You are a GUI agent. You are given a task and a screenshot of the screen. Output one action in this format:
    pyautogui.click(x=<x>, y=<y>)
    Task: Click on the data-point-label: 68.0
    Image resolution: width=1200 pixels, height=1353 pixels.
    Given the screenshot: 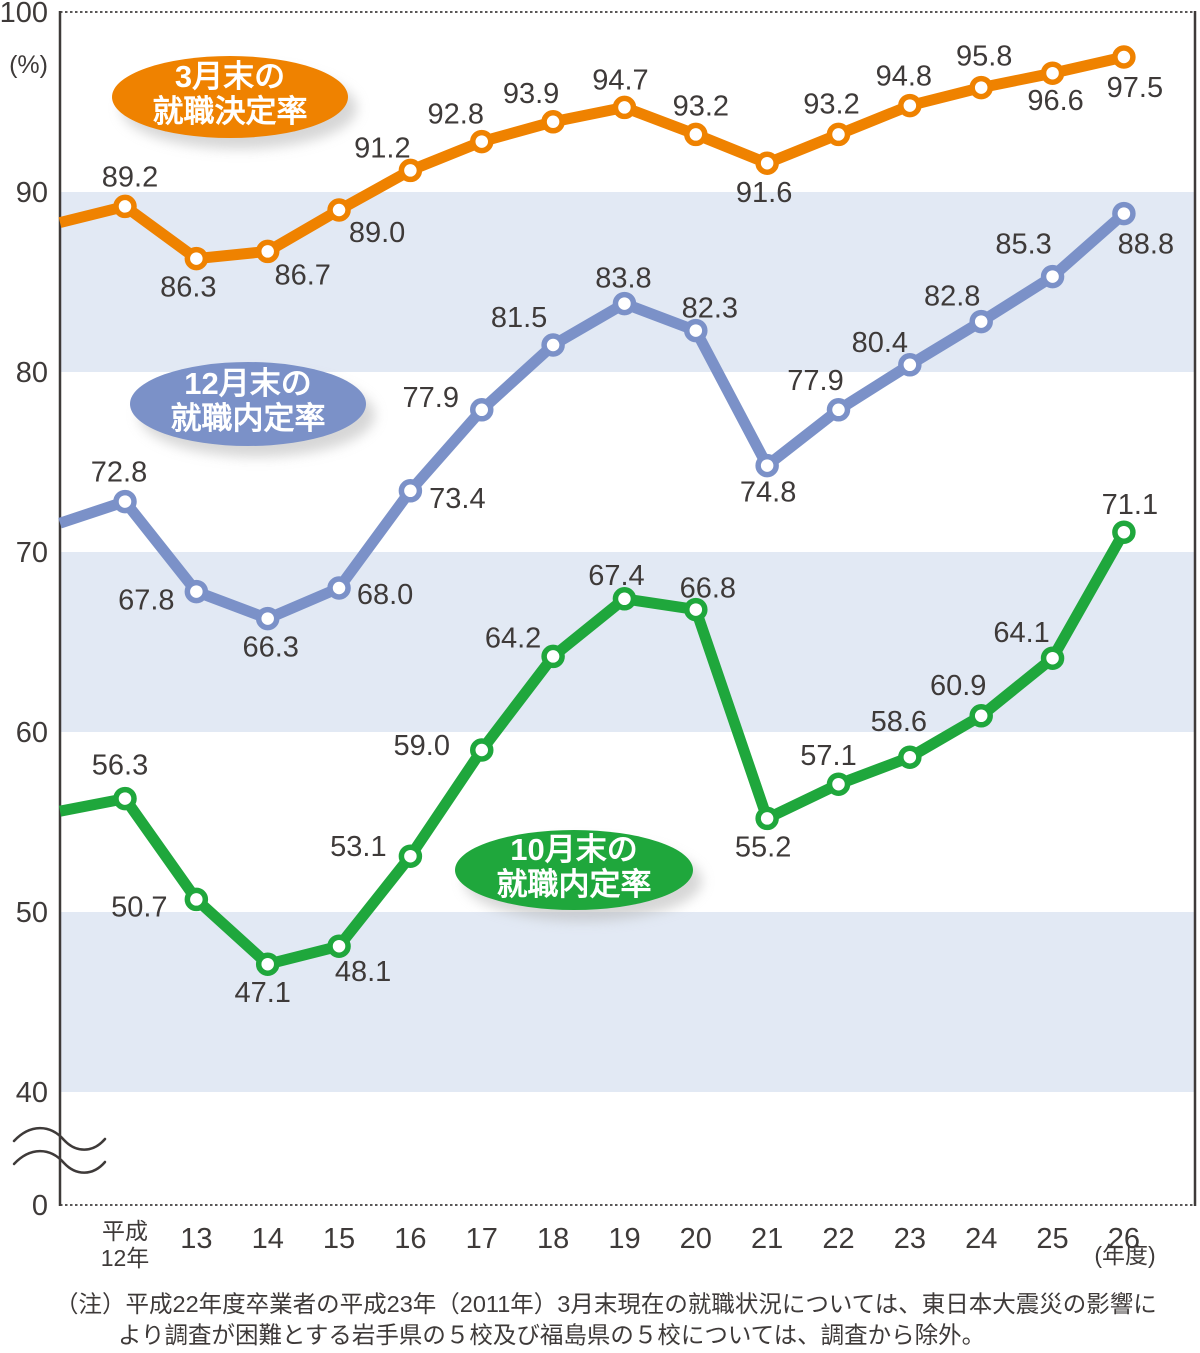 What is the action you would take?
    pyautogui.click(x=385, y=595)
    